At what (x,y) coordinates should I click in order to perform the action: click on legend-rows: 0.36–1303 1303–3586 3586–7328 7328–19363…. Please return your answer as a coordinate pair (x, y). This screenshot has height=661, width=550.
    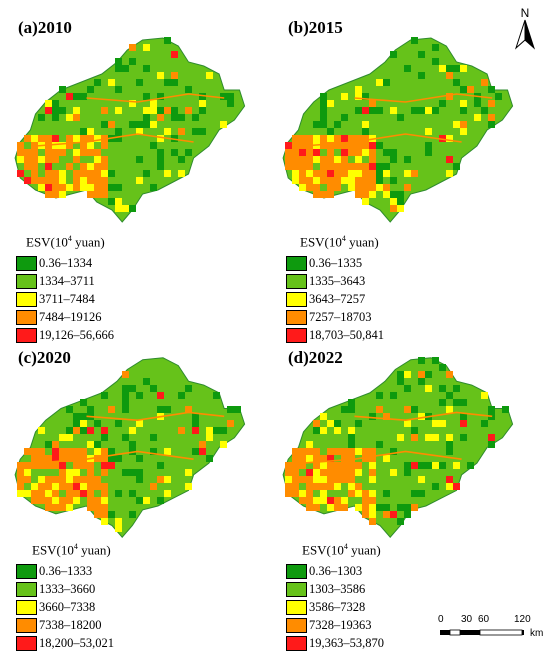
    Looking at the image, I should click on (335, 607).